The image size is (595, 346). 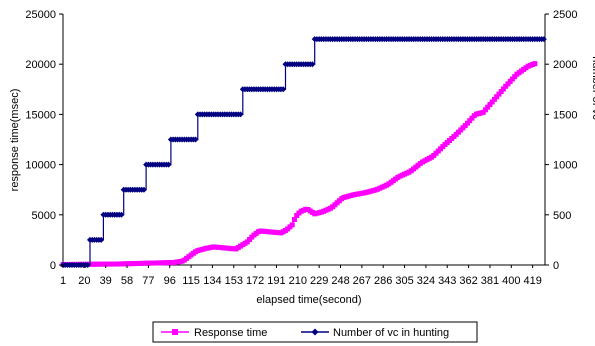 I want to click on x-tick-label: 248, so click(x=340, y=281).